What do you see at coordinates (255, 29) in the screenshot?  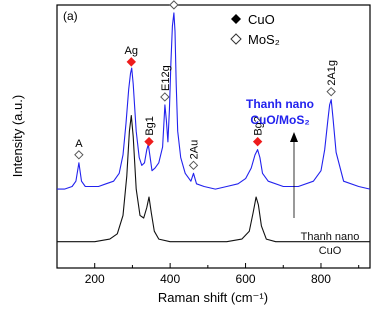 I see `legend: CuO MoS₂` at bounding box center [255, 29].